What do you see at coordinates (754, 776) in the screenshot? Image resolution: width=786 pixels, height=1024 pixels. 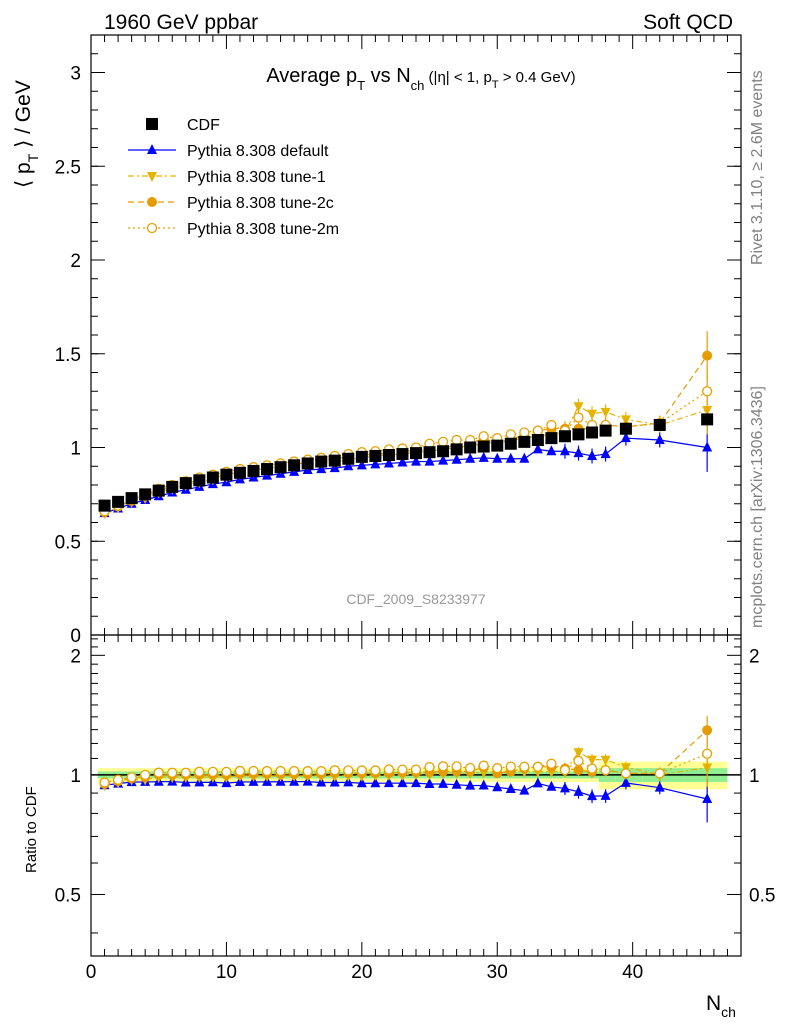 I see `ratio-tick-label-right: 1` at bounding box center [754, 776].